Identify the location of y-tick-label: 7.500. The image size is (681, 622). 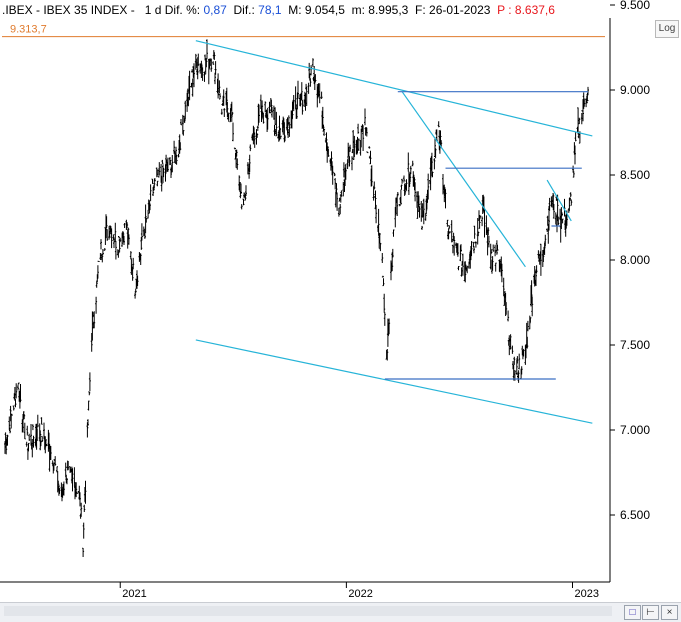
(635, 345).